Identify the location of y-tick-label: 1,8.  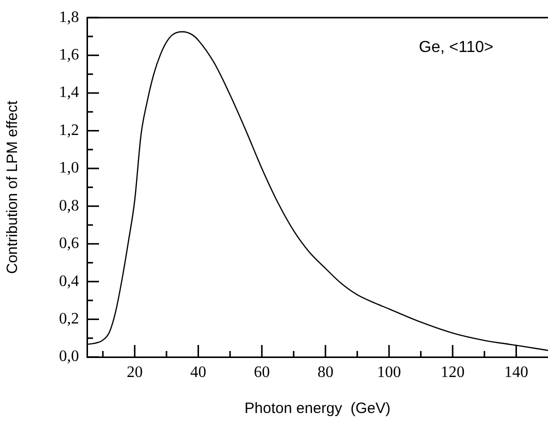
(69, 17).